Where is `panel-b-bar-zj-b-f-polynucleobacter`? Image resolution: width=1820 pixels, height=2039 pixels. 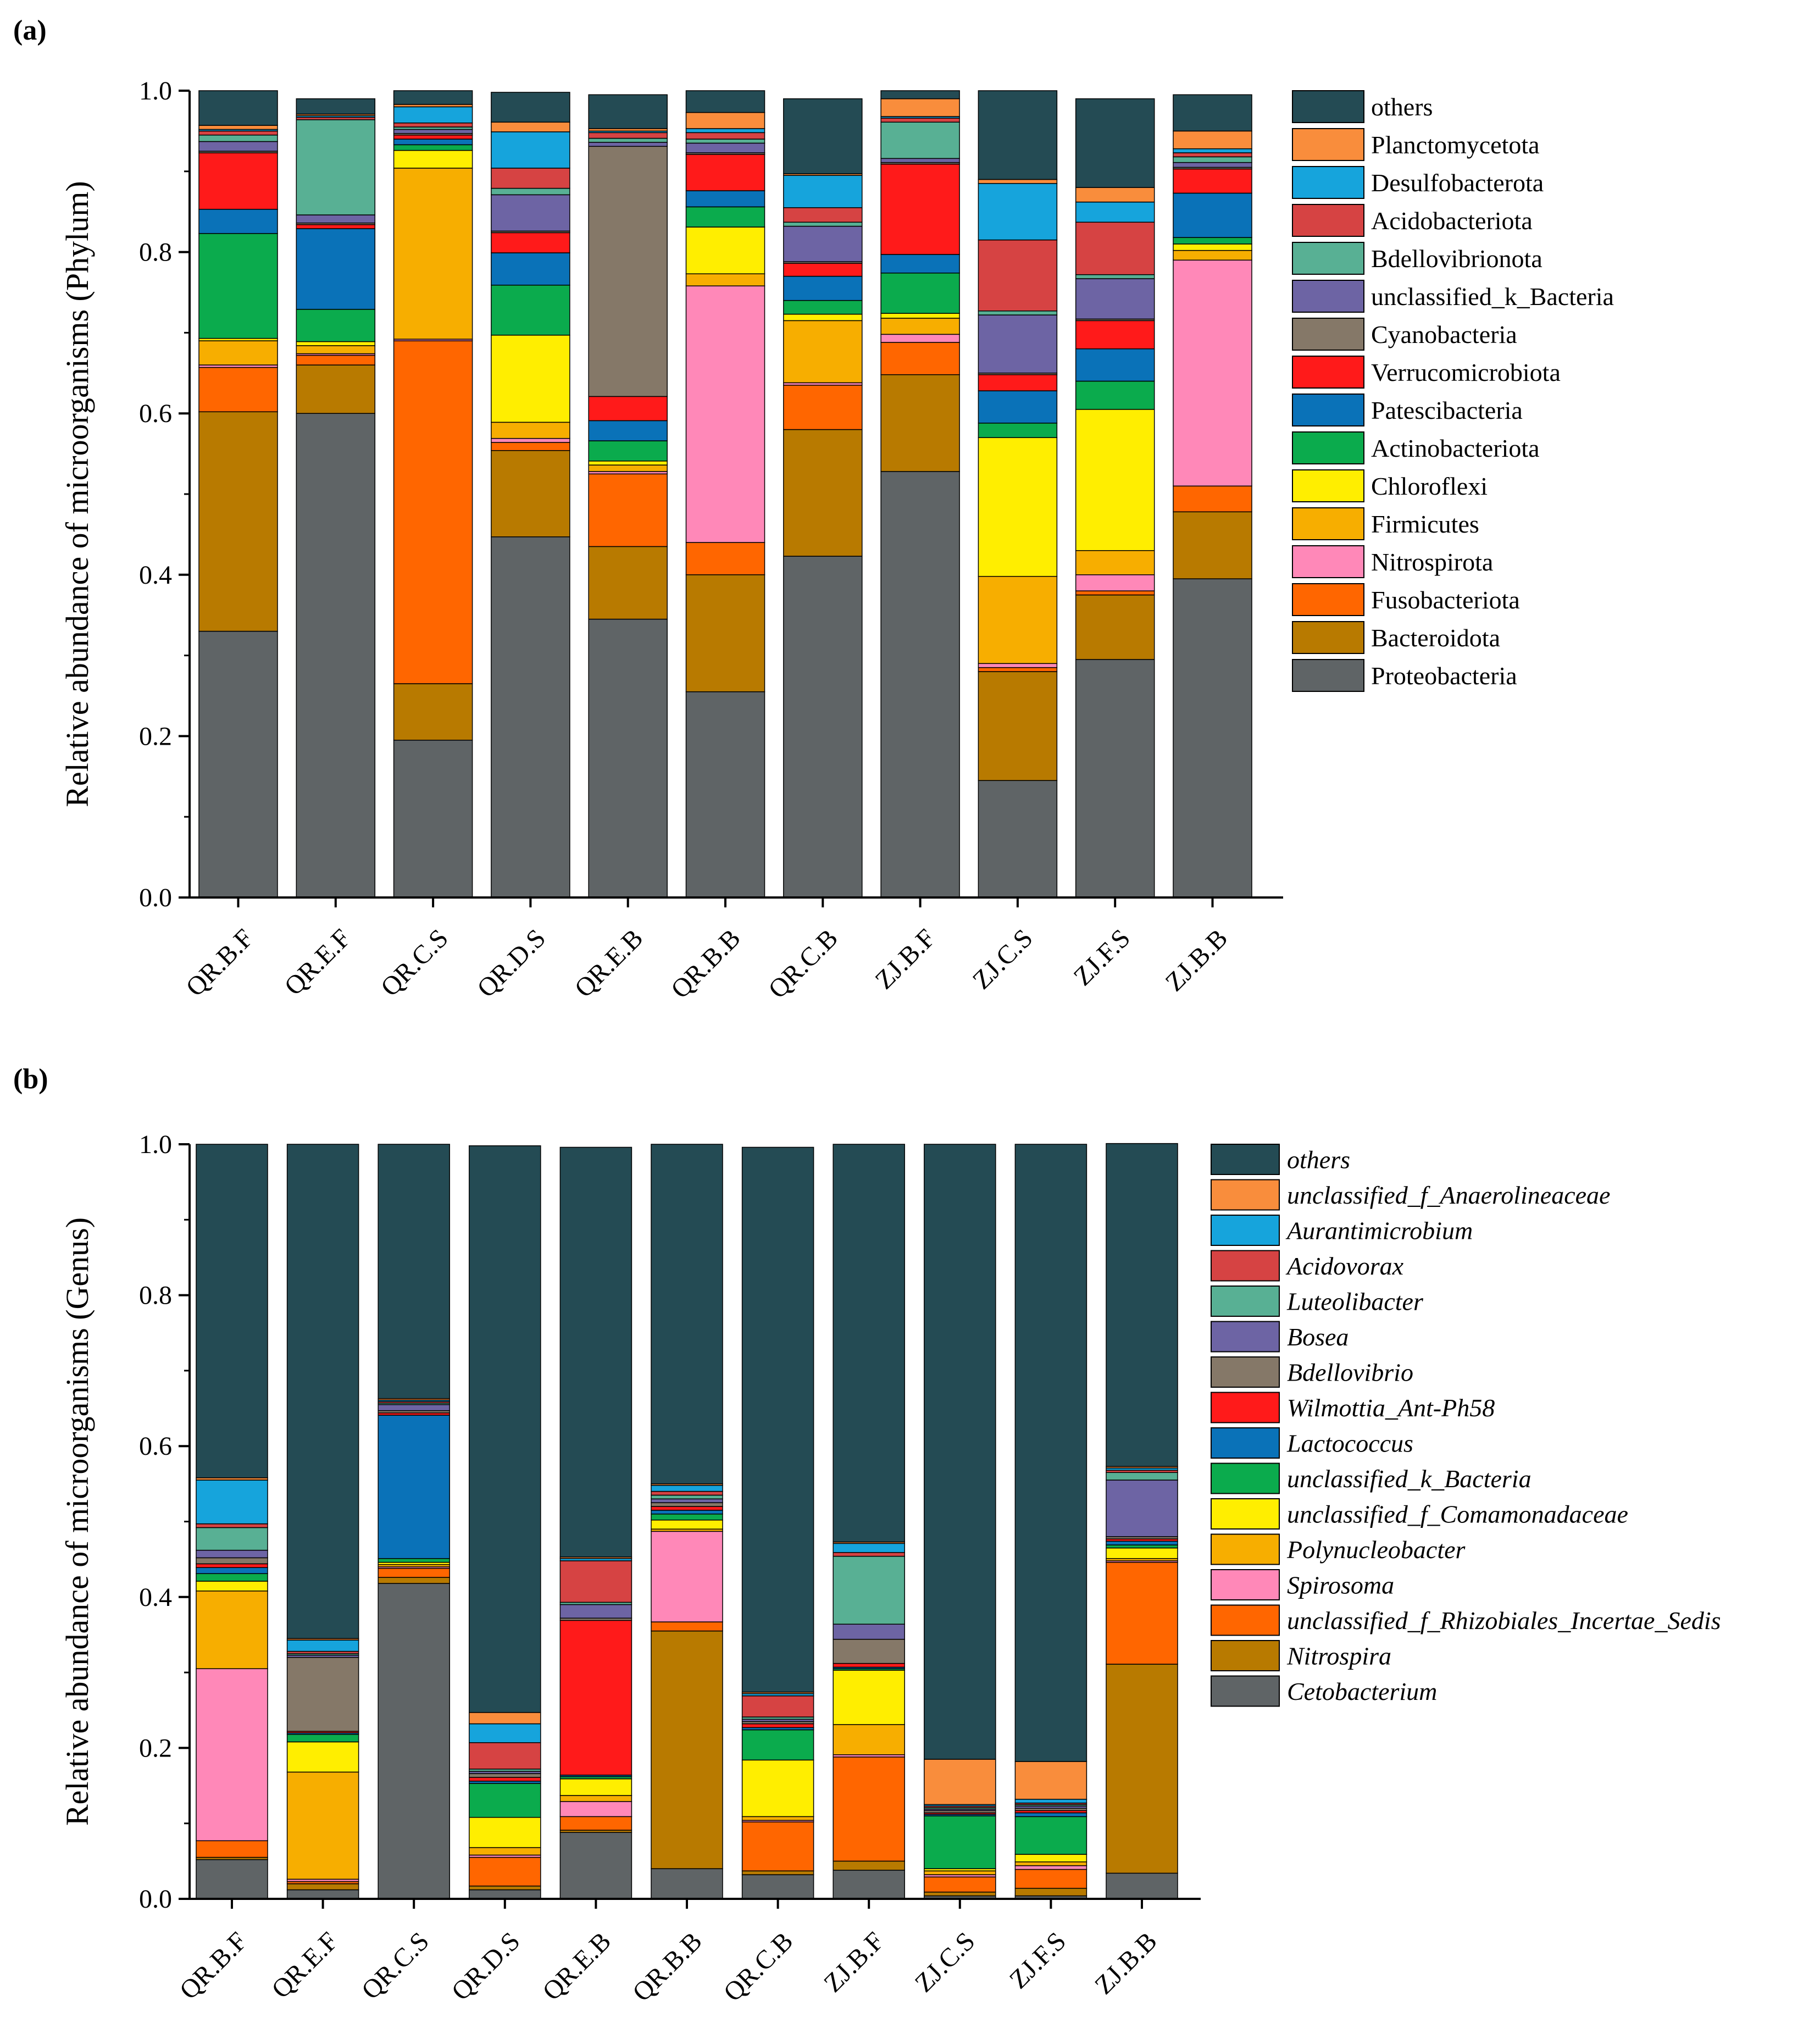 panel-b-bar-zj-b-f-polynucleobacter is located at coordinates (869, 1739).